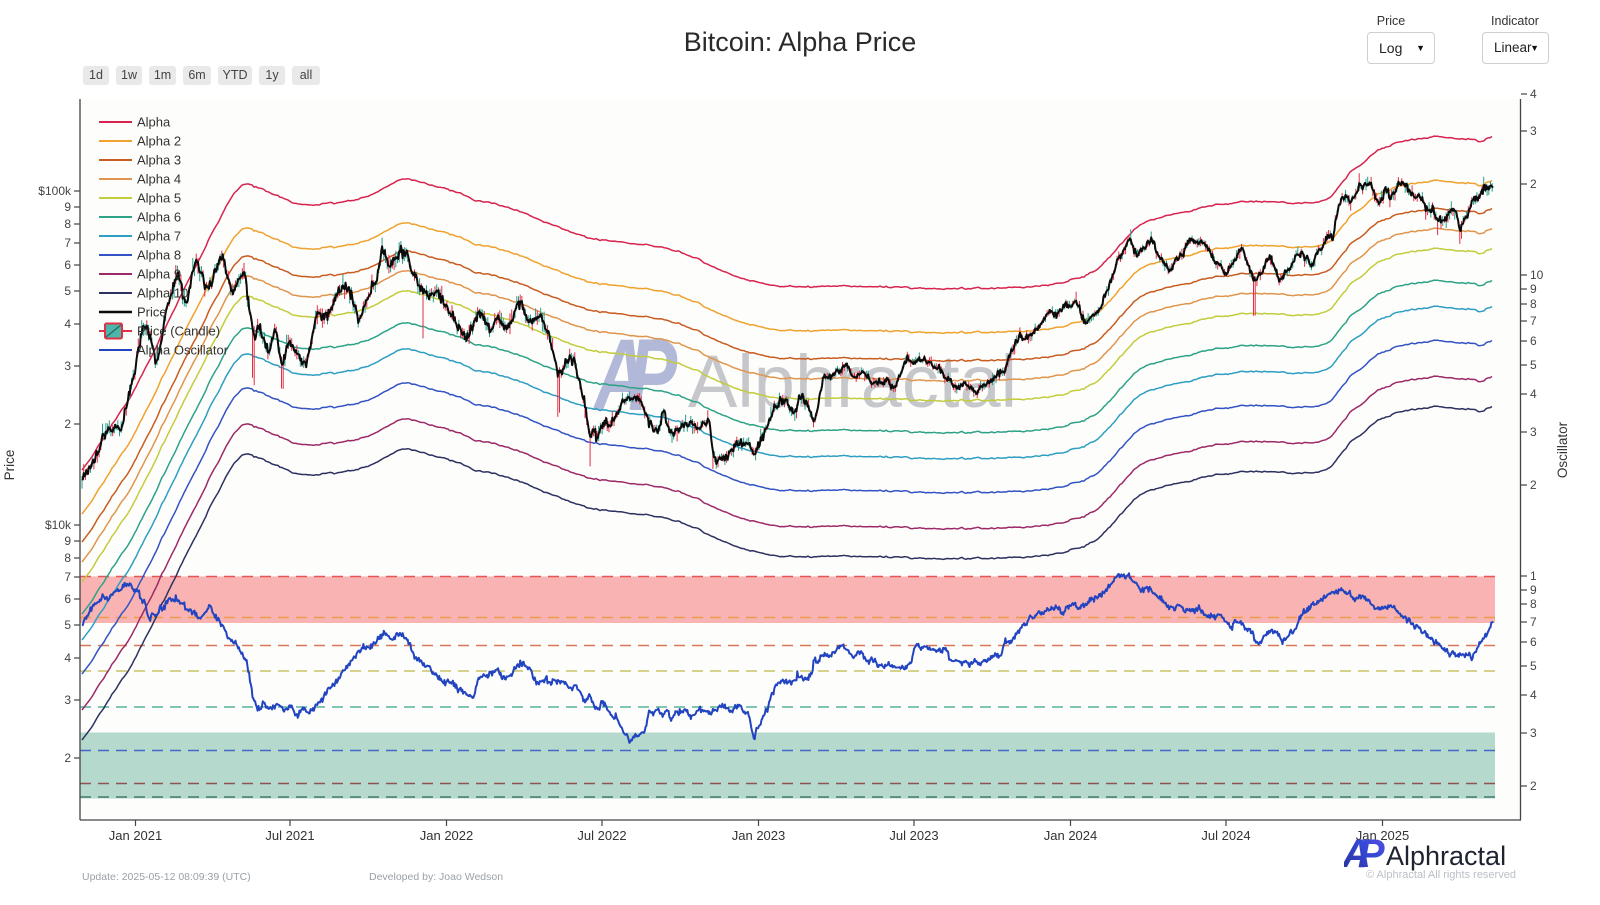 The image size is (1600, 905). I want to click on svg-text: Jul 2022, so click(601, 835).